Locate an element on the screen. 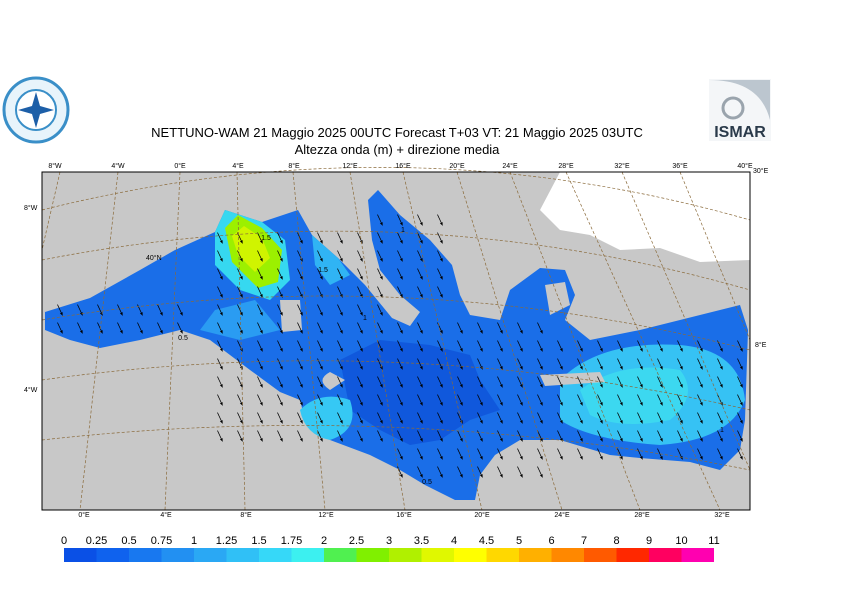 This screenshot has height=596, width=842. lon-label-bottom: 8°E is located at coordinates (246, 515).